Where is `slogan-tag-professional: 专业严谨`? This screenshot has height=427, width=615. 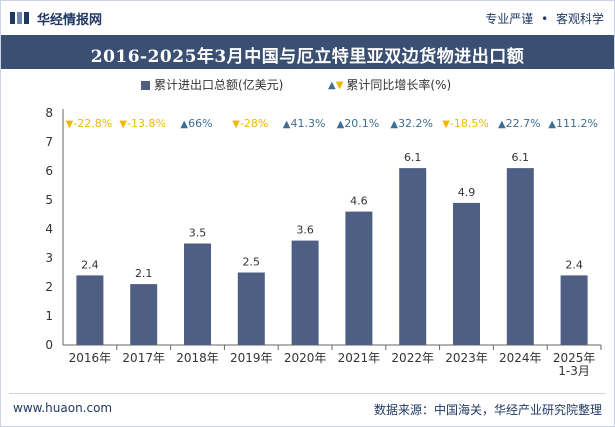 slogan-tag-professional: 专业严谨 is located at coordinates (509, 19).